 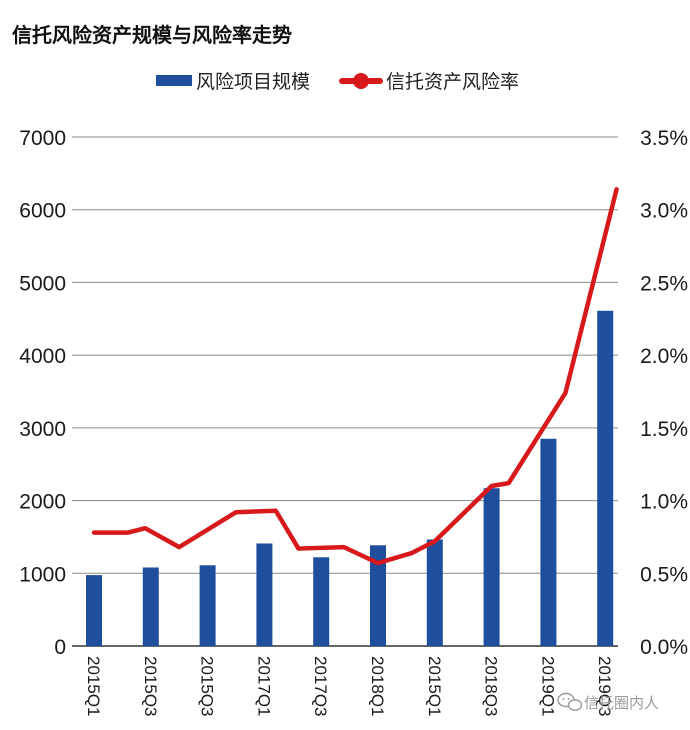 What do you see at coordinates (570, 701) in the screenshot?
I see `wechat-icon` at bounding box center [570, 701].